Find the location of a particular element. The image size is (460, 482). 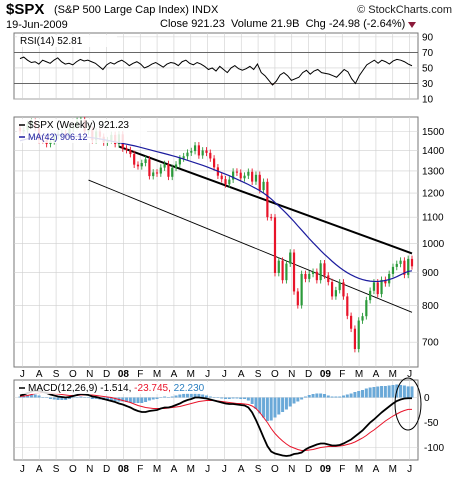

macd-x-tick-label: S is located at coordinates (258, 469).